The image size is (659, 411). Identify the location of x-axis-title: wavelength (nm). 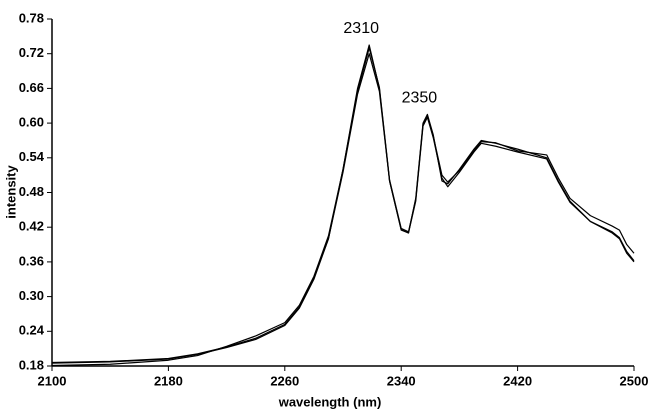
(330, 401).